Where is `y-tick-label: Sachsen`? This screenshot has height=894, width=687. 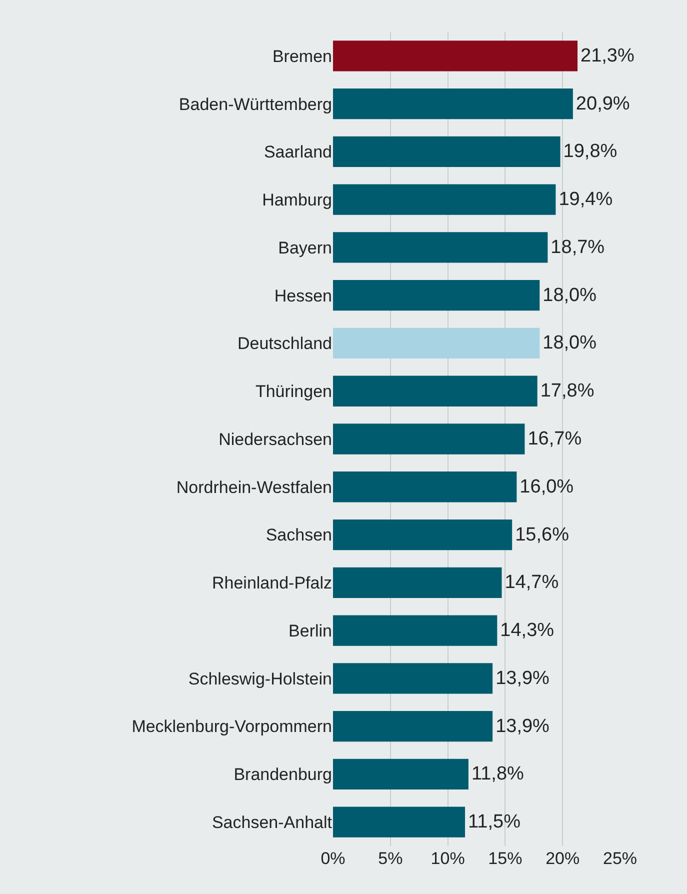 y-tick-label: Sachsen is located at coordinates (299, 535).